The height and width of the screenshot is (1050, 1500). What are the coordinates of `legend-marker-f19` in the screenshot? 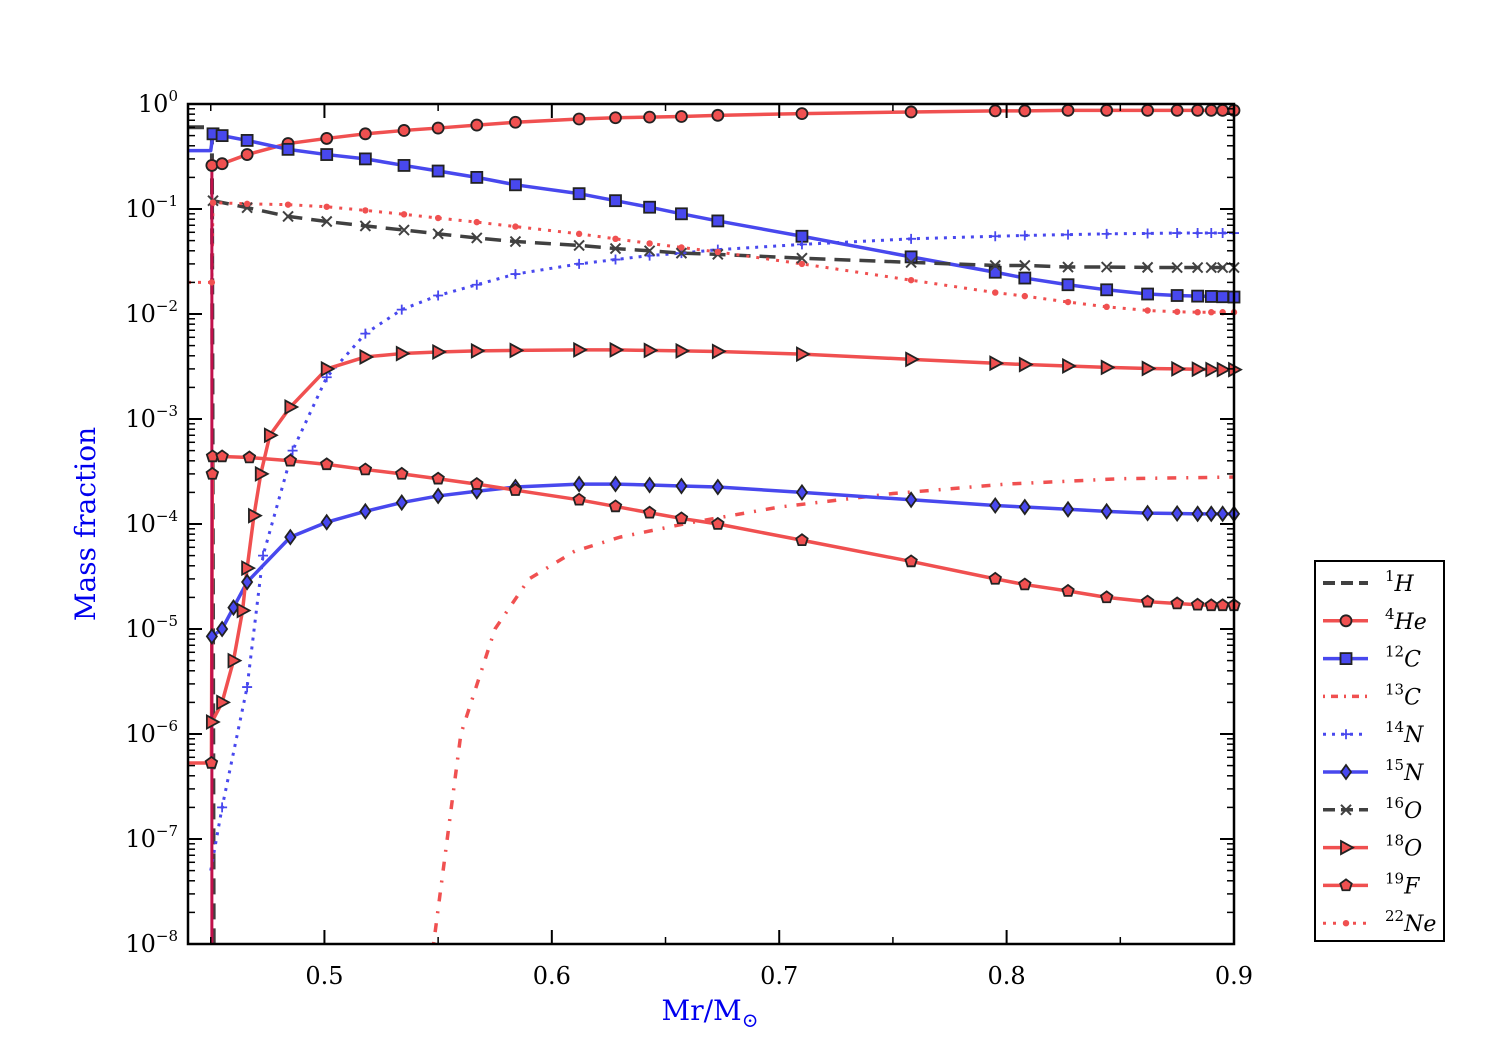 It's located at (1346, 885).